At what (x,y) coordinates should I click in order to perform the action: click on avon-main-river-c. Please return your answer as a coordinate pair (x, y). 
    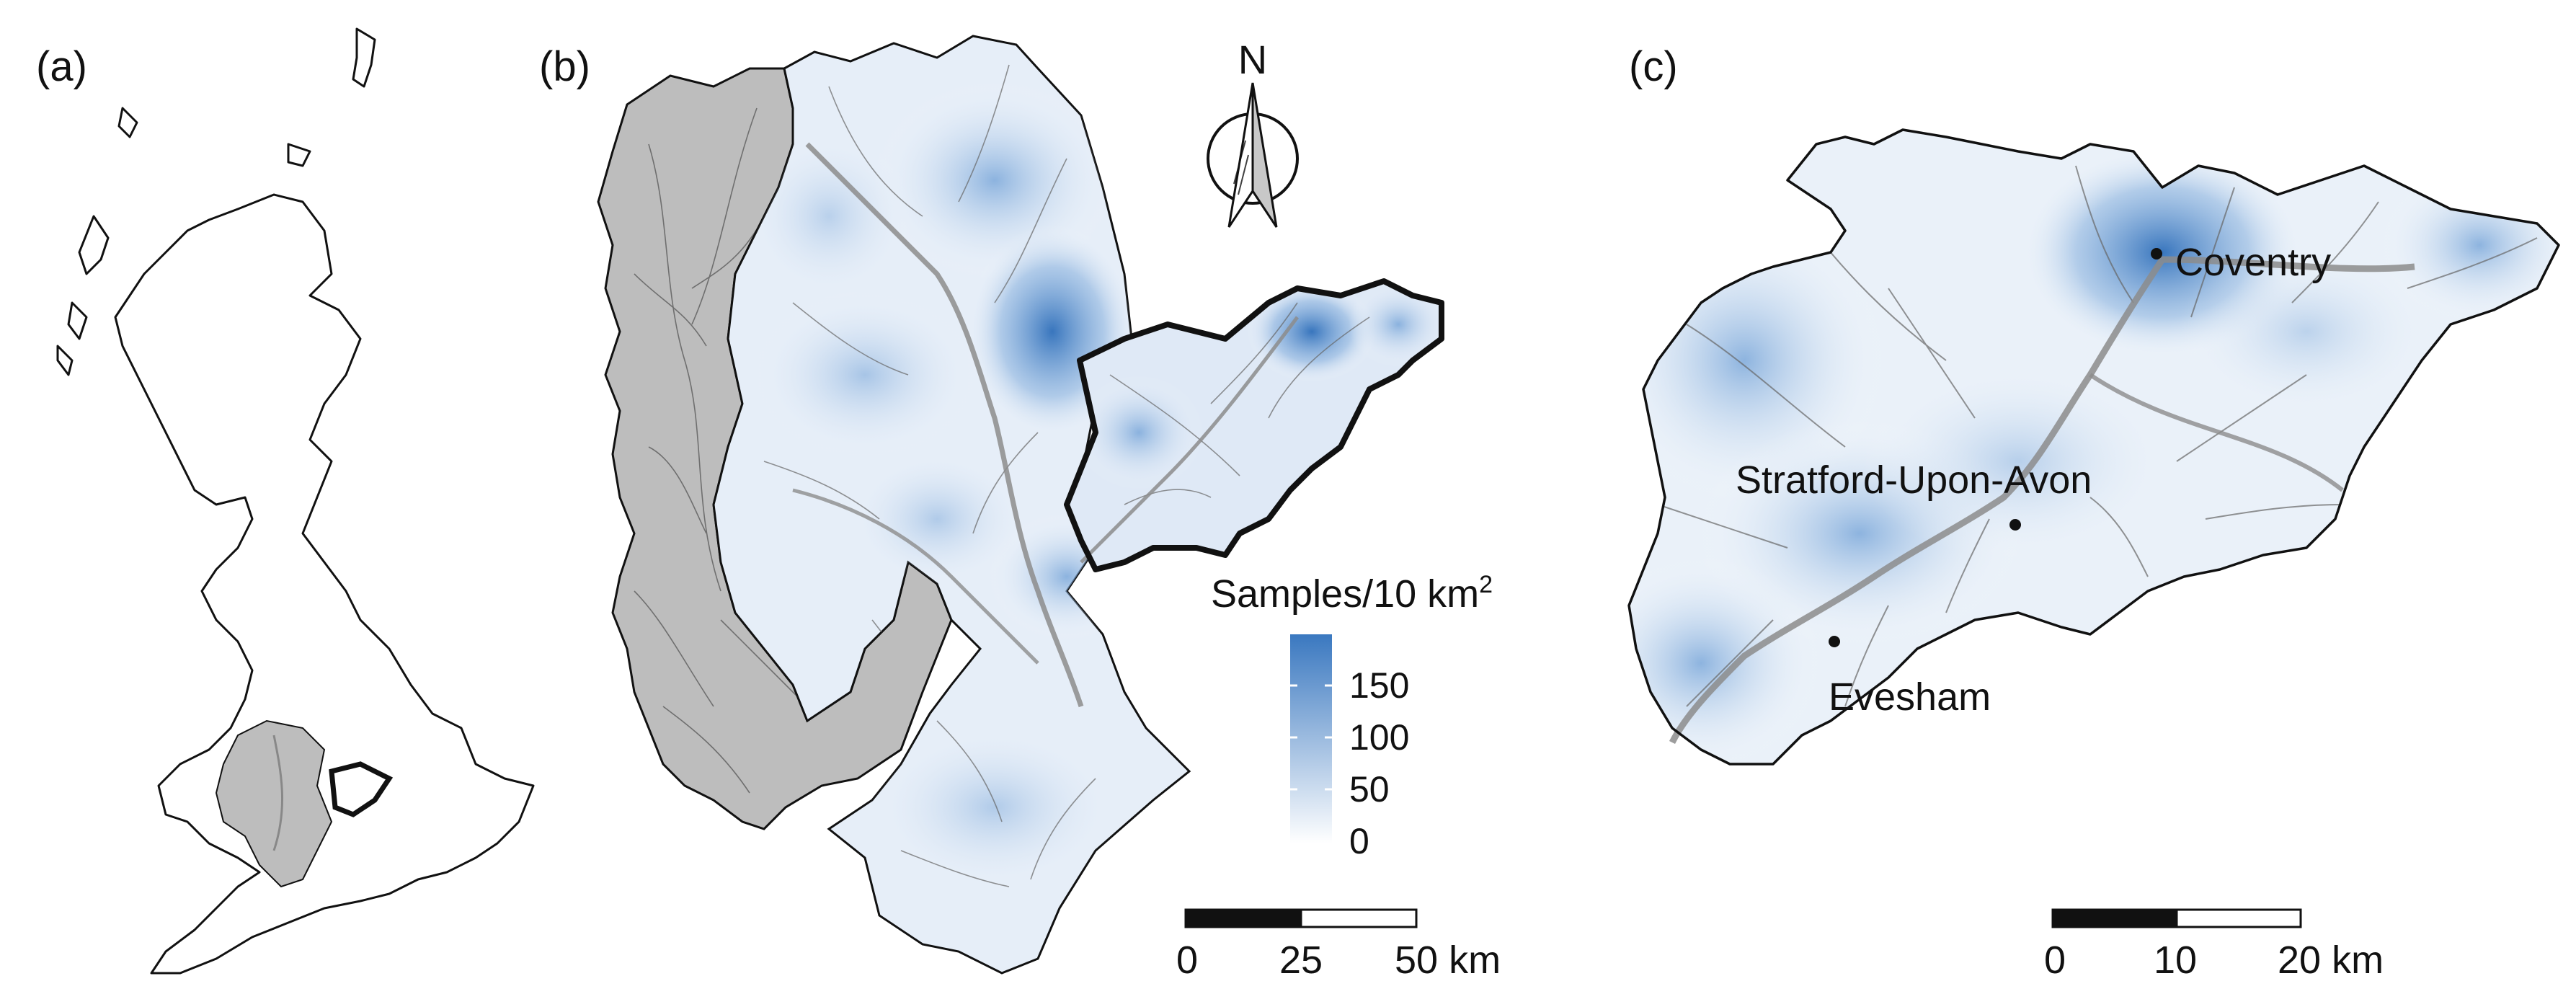
    Looking at the image, I should click on (2042, 501).